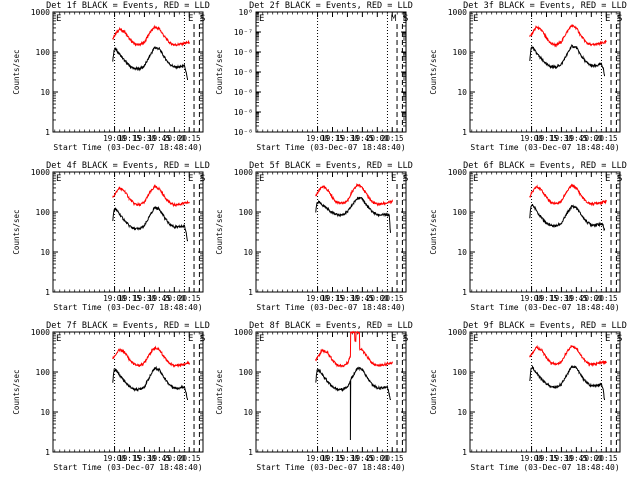 This screenshot has width=640, height=480. What do you see at coordinates (331, 6) in the screenshot?
I see `panel-title: Det 2f BLACK = Events, RED = LLD` at bounding box center [331, 6].